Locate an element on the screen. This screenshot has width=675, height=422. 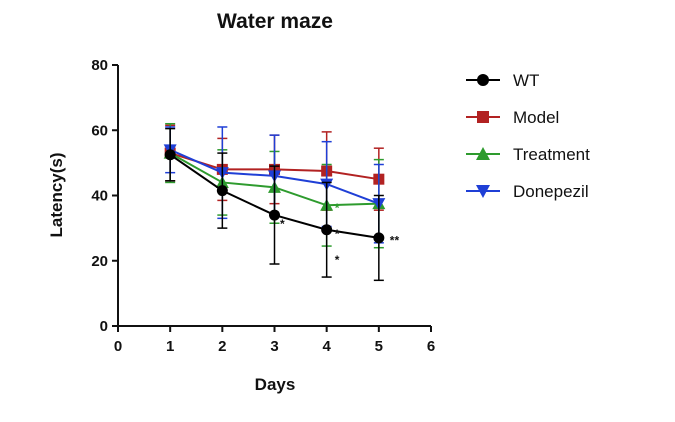
y-tick-label: 20 is located at coordinates (99, 261).